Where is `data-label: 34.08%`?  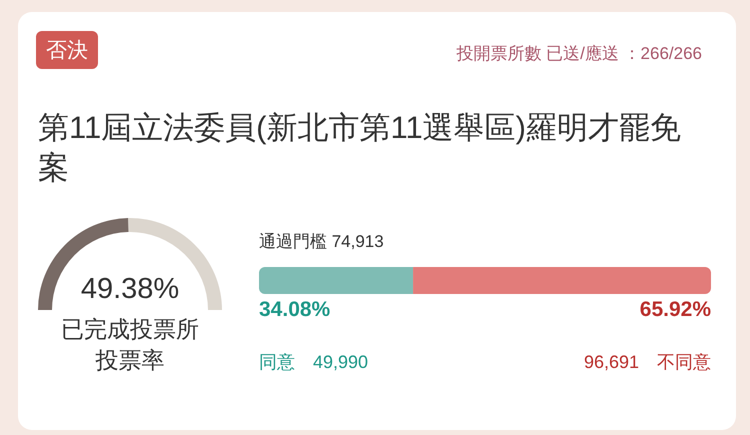
data-label: 34.08% is located at coordinates (294, 310).